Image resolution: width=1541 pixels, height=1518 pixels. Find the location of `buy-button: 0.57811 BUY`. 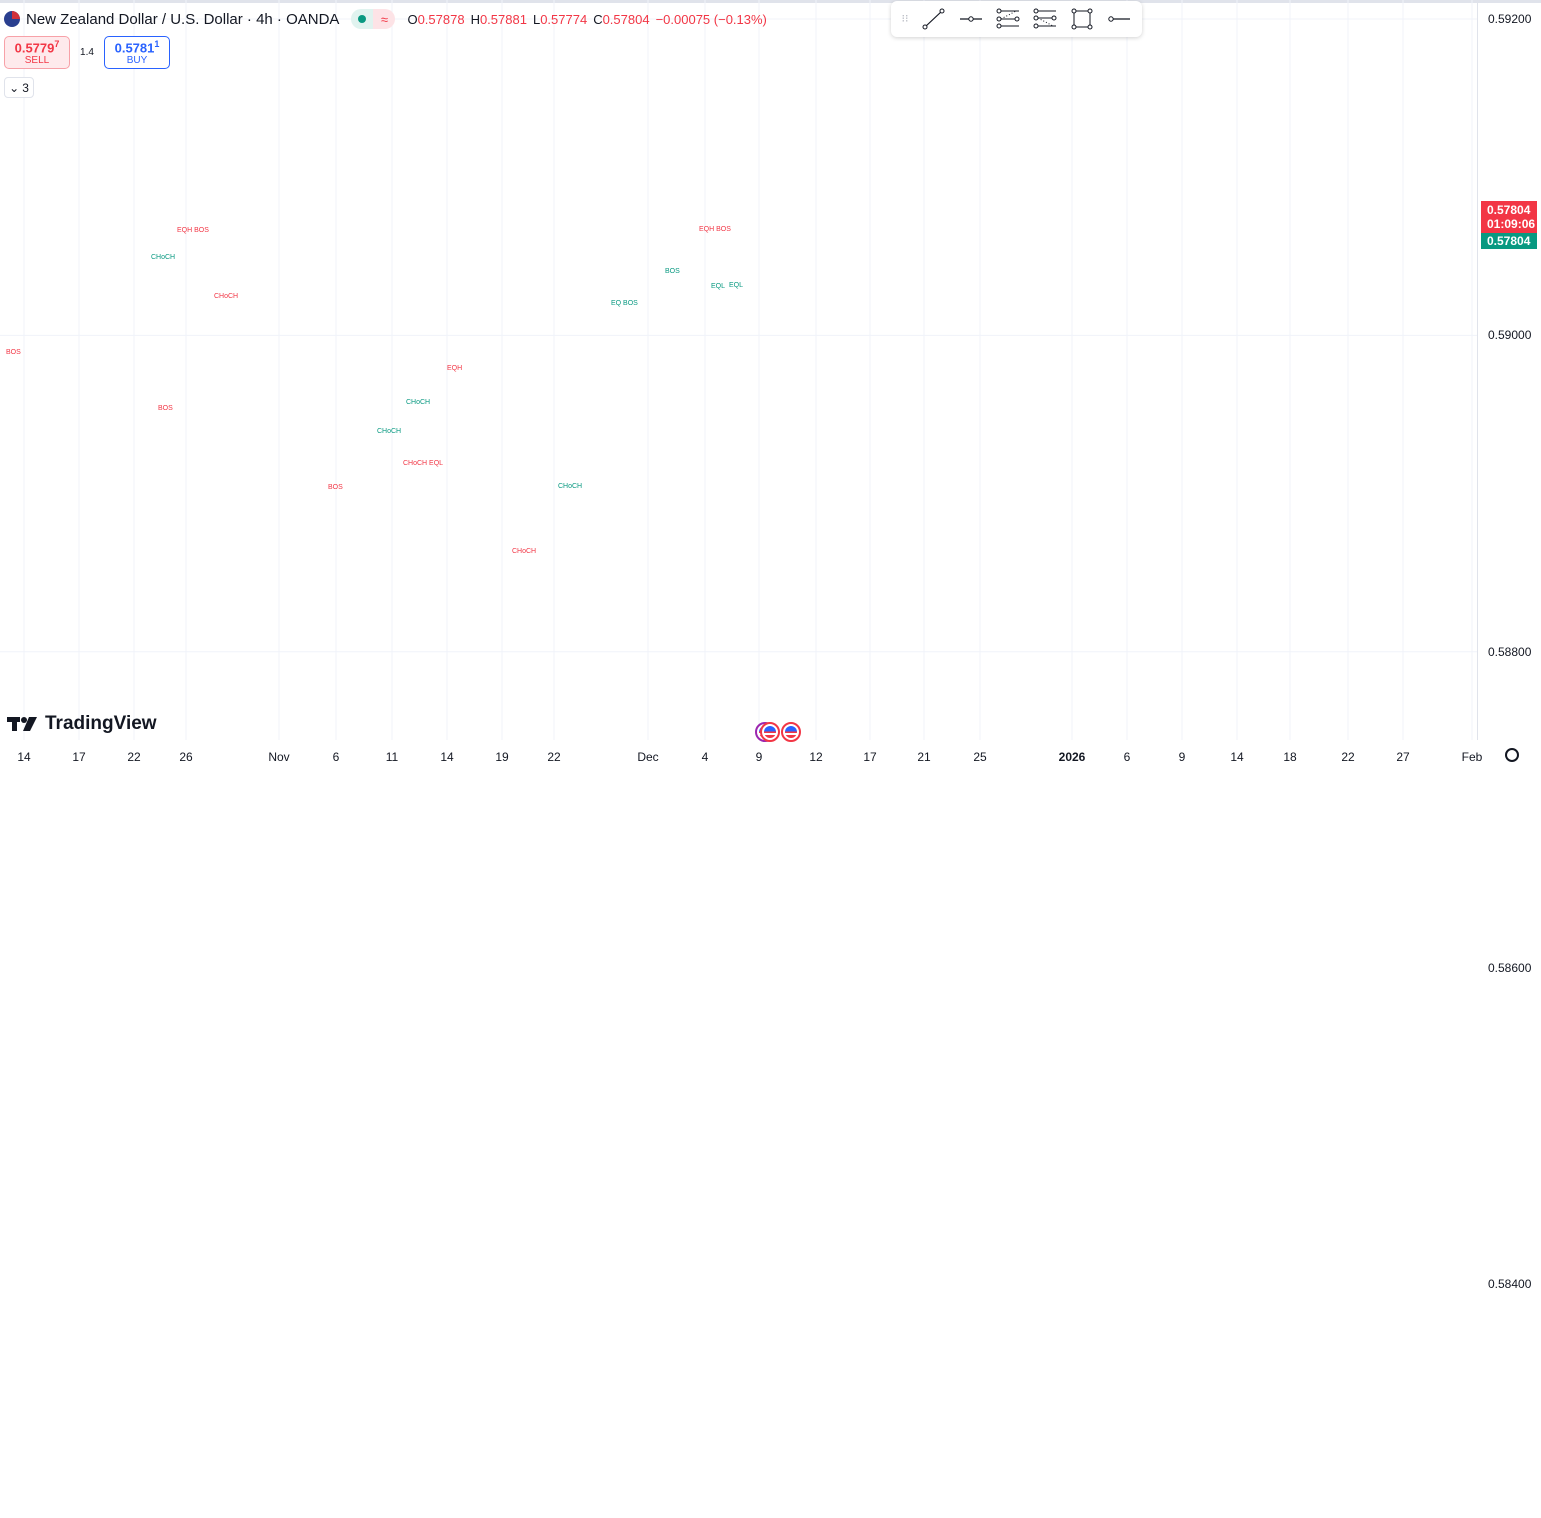

buy-button: 0.57811 BUY is located at coordinates (137, 52).